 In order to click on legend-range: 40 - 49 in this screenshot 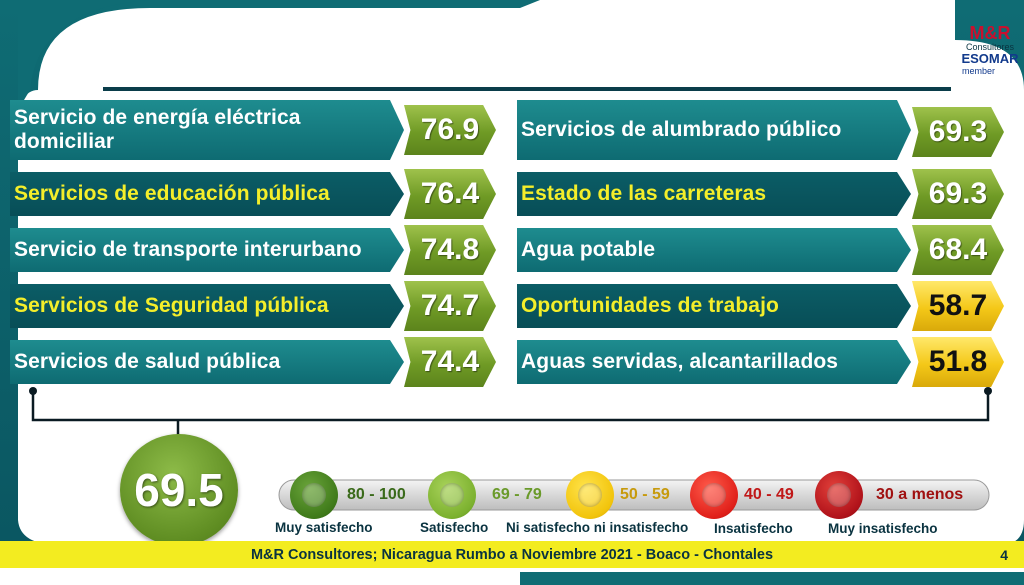, I will do `click(769, 494)`.